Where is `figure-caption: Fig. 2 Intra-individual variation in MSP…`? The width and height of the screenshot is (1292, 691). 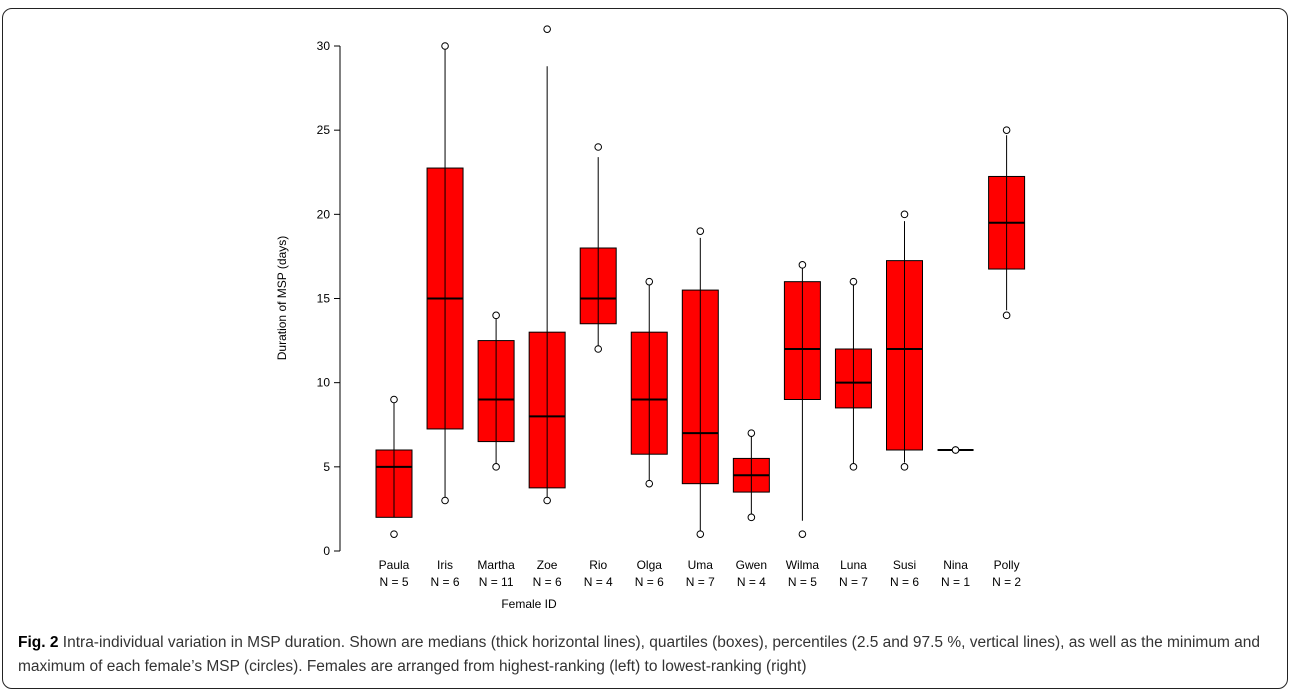
figure-caption: Fig. 2 Intra-individual variation in MSP… is located at coordinates (648, 655).